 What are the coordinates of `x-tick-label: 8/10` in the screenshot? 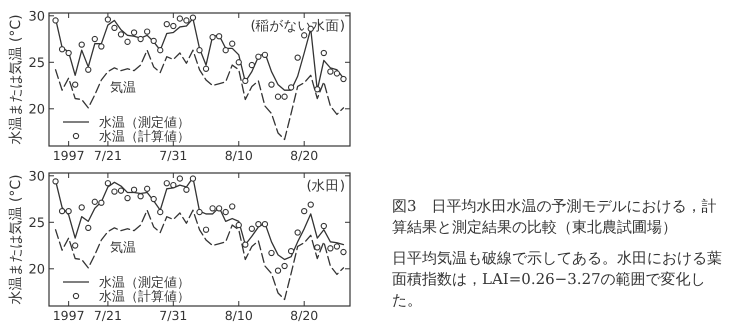 It's located at (238, 155).